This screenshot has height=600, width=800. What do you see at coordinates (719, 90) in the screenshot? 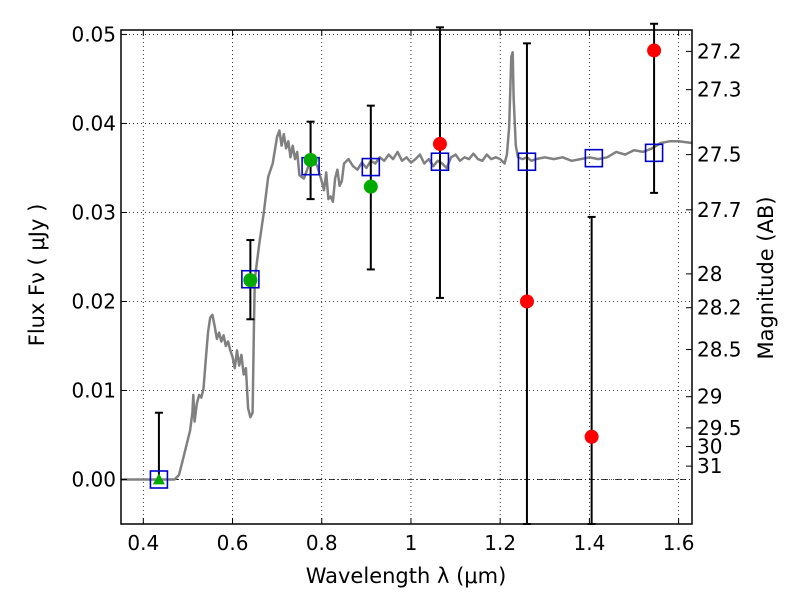
I see `mag-tick-label: 27.3` at bounding box center [719, 90].